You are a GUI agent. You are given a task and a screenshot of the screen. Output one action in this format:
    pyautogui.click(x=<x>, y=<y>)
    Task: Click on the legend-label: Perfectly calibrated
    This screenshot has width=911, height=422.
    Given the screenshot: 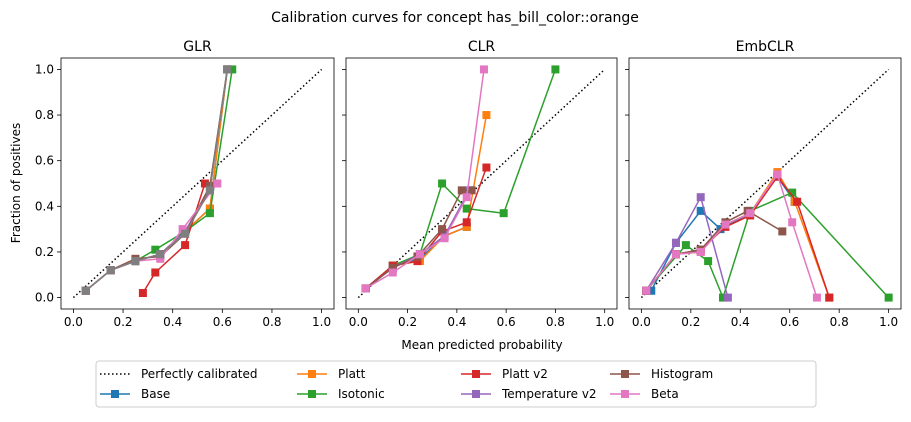 What is the action you would take?
    pyautogui.click(x=199, y=374)
    